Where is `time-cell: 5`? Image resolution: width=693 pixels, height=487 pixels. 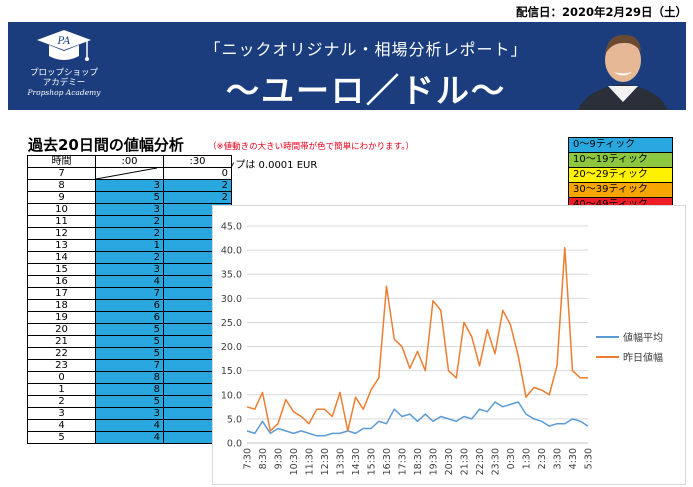 time-cell: 5 is located at coordinates (61, 437).